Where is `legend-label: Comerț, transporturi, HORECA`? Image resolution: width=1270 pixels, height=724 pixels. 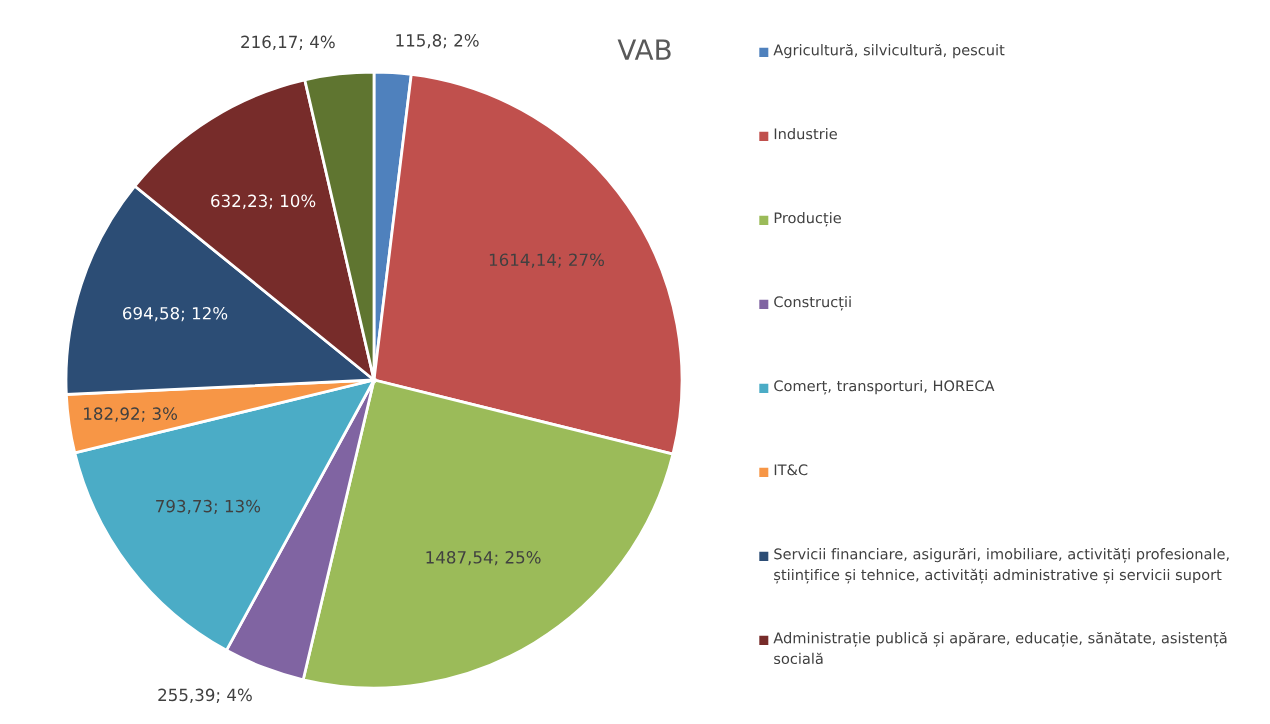 legend-label: Comerț, transporturi, HORECA is located at coordinates (884, 387).